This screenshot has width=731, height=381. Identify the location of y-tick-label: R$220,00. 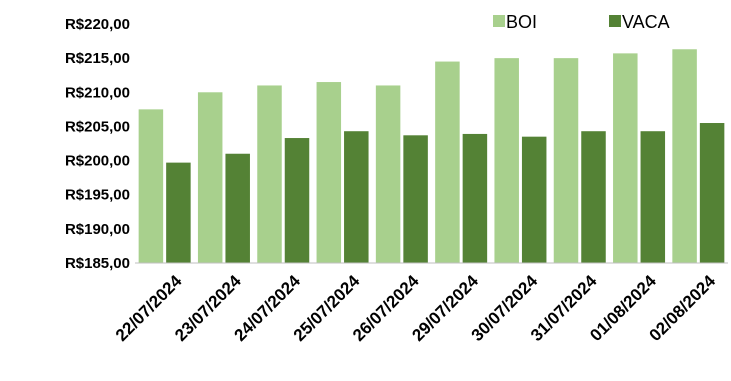
(97, 24).